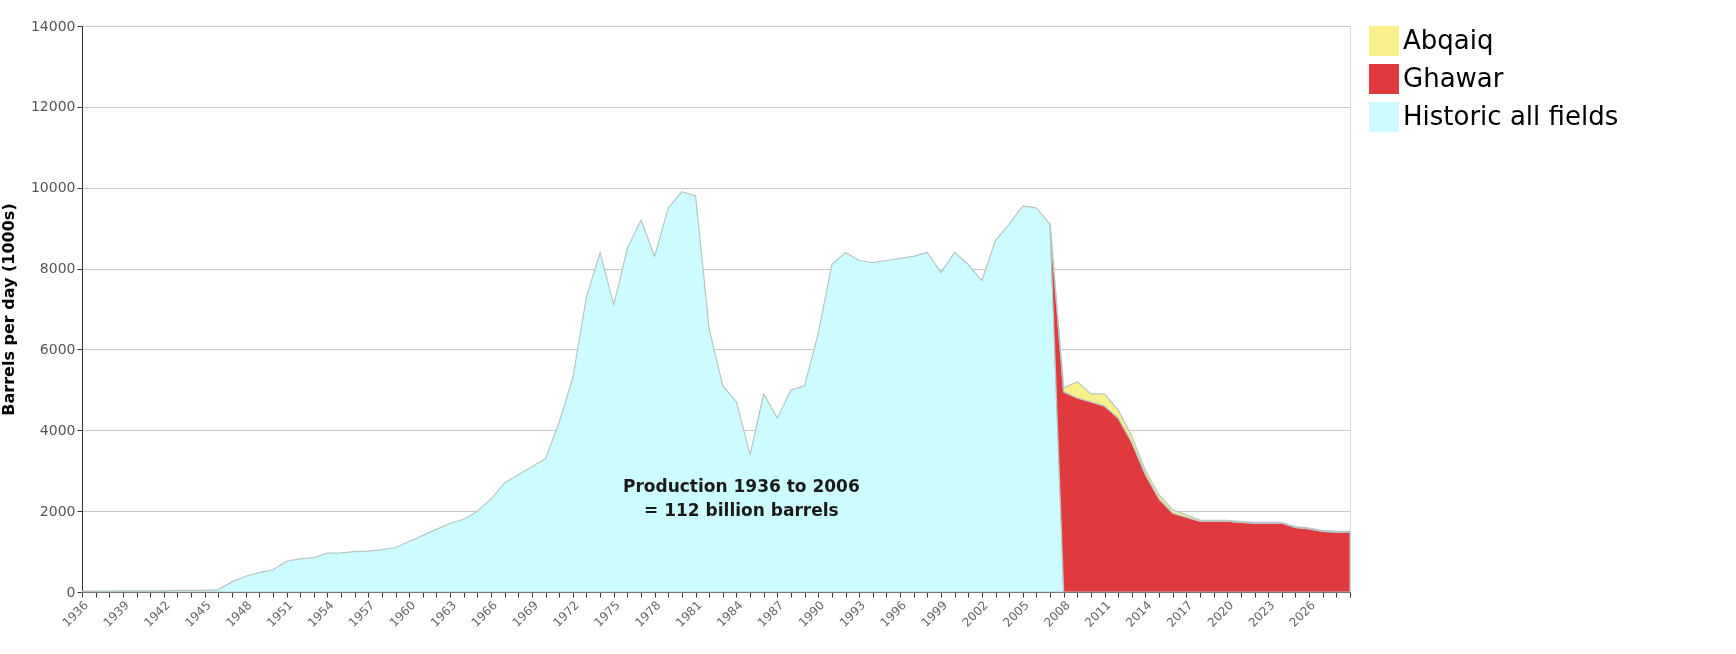  What do you see at coordinates (1448, 40) in the screenshot?
I see `legend-label: Abqaiq` at bounding box center [1448, 40].